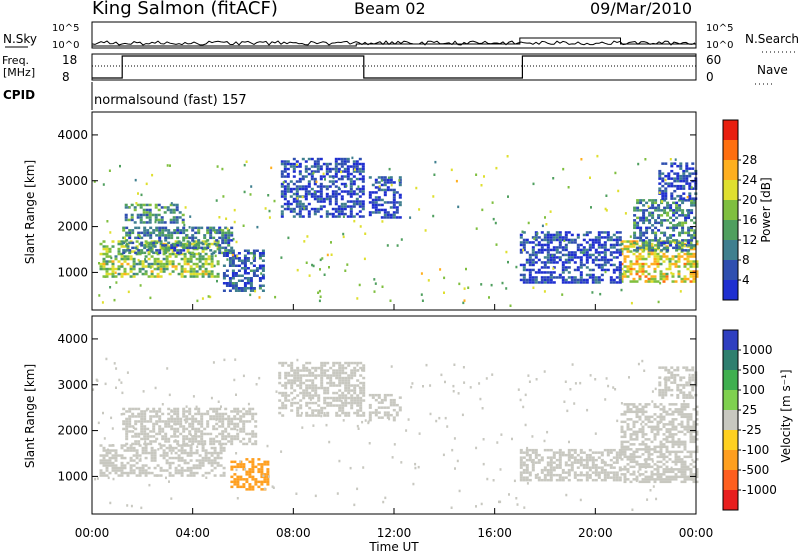 The width and height of the screenshot is (800, 554). I want to click on freq-panel: Freq. [MHz] 18 8 60 0 Nave, so click(395, 69).